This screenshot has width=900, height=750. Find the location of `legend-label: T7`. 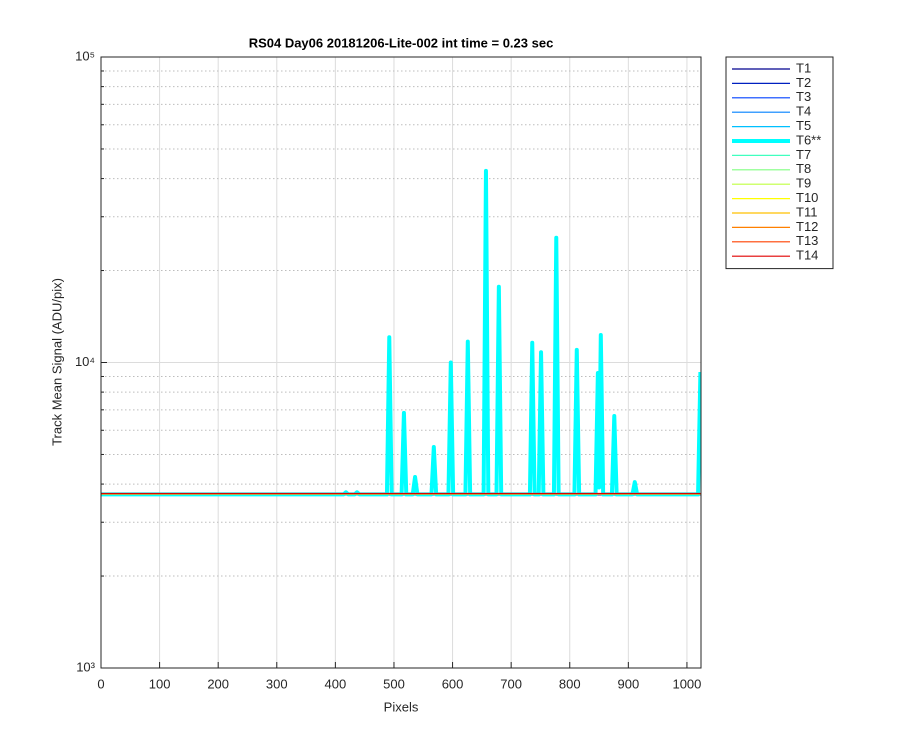

legend-label: T7 is located at coordinates (803, 154).